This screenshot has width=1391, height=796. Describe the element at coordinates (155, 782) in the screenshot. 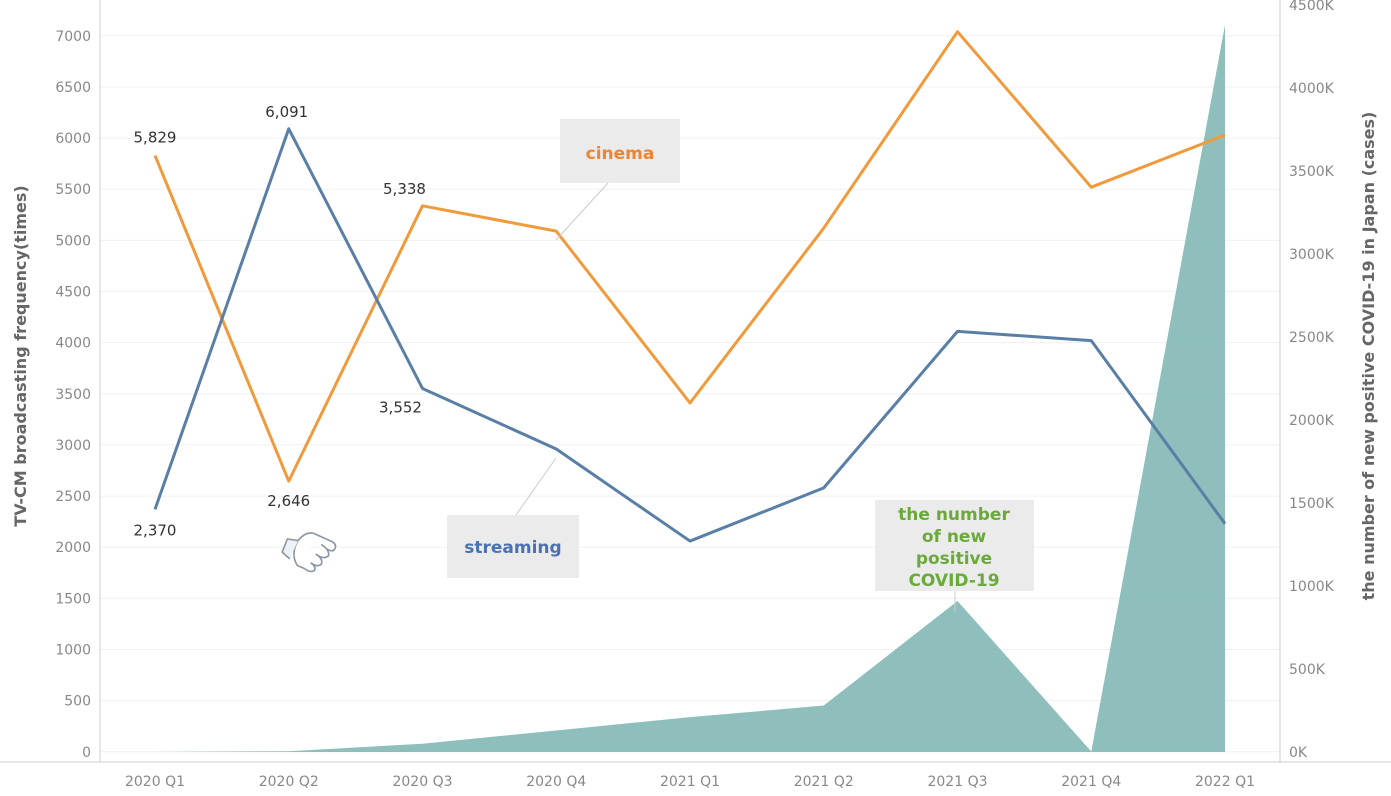

I see `x-tick-label: 2020 Q1` at that location.